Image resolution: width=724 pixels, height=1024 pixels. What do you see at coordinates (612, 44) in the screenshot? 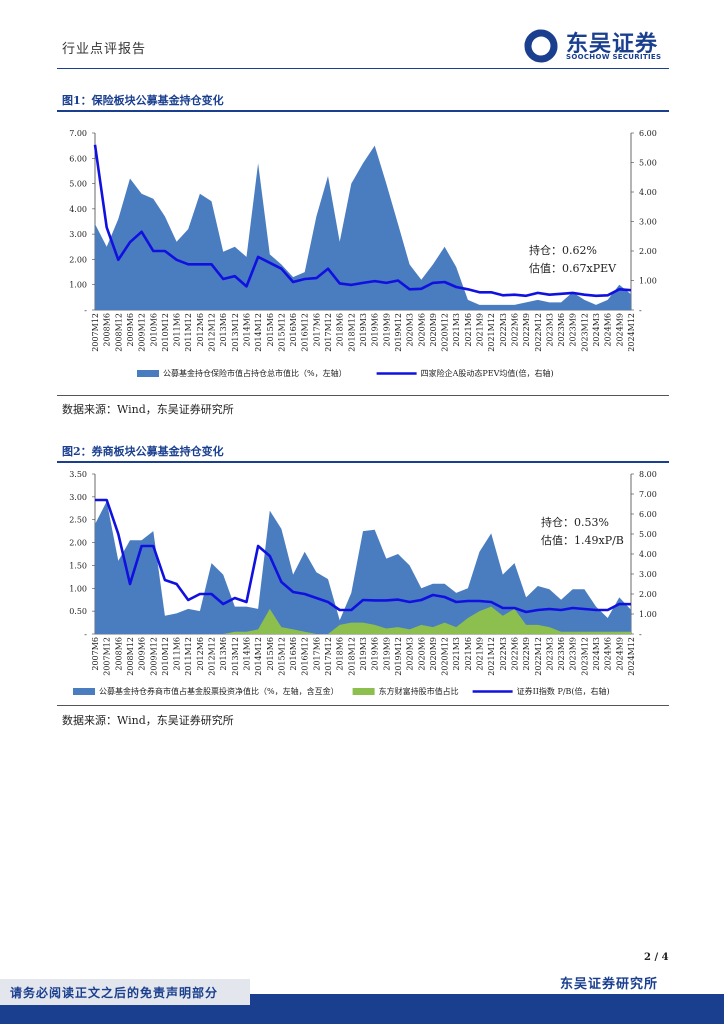
I see `logo-text-cn: 东吴证券` at bounding box center [612, 44].